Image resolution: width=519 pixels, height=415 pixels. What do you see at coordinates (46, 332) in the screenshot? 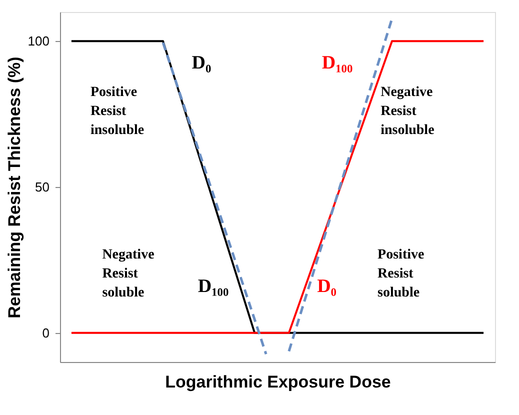
I see `y-tick-label: 0` at bounding box center [46, 332].